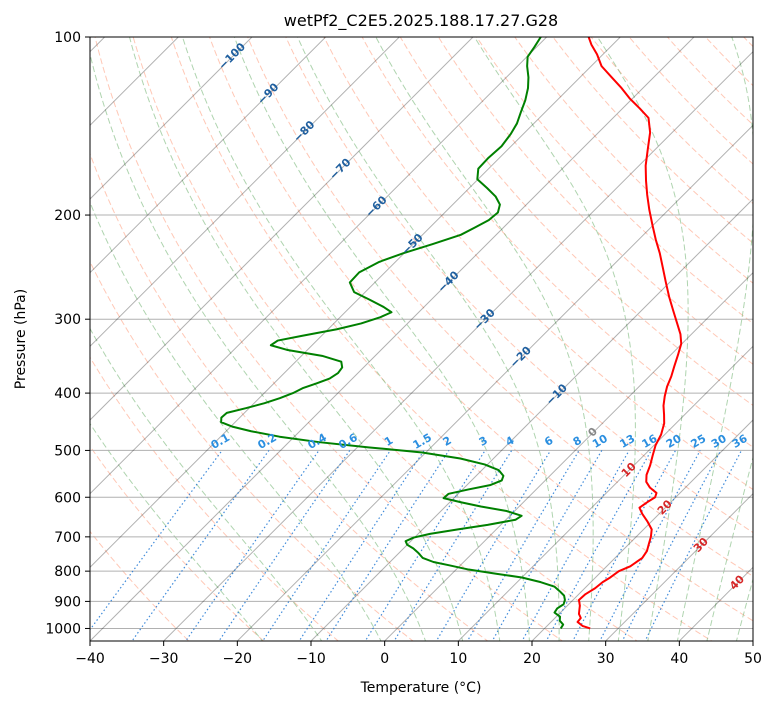 This screenshot has height=708, width=775. Describe the element at coordinates (164, 659) in the screenshot. I see `x-tick-label: −30` at that location.